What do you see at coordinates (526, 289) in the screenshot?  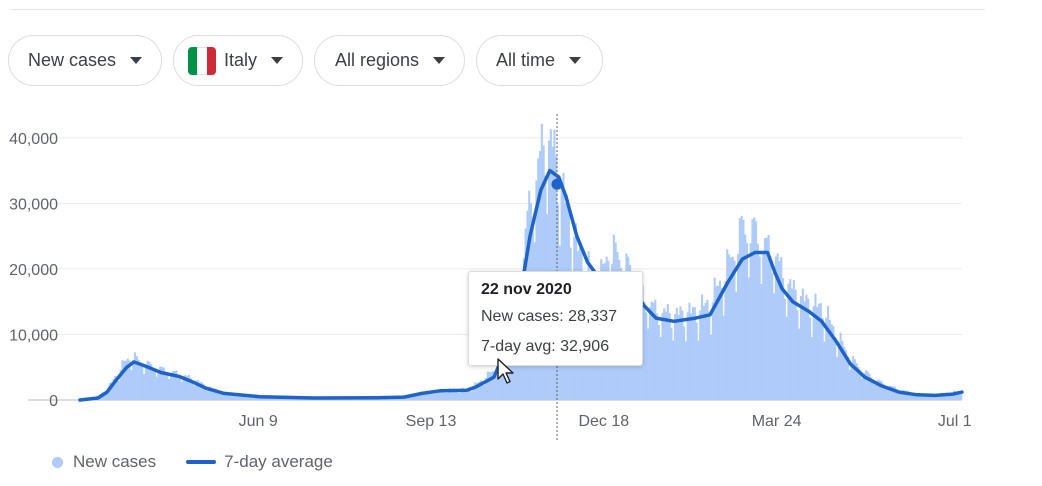 I see `tooltip-date: 22 nov 2020` at bounding box center [526, 289].